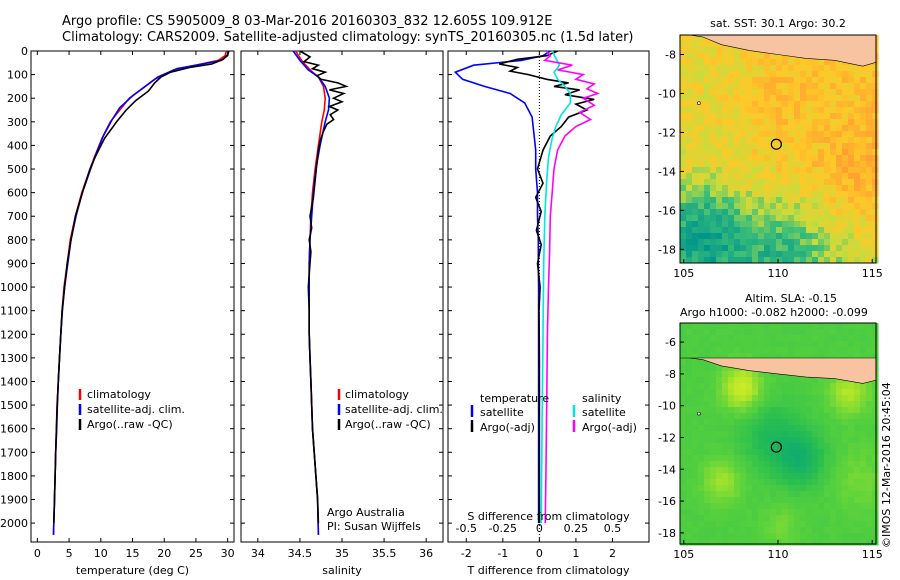 The width and height of the screenshot is (900, 580). What do you see at coordinates (17, 98) in the screenshot?
I see `y-tick-label: 200` at bounding box center [17, 98].